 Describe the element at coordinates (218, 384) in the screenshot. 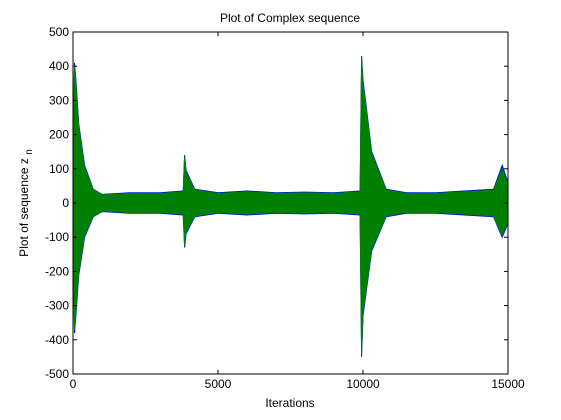

I see `x-tick-label: 5000` at that location.